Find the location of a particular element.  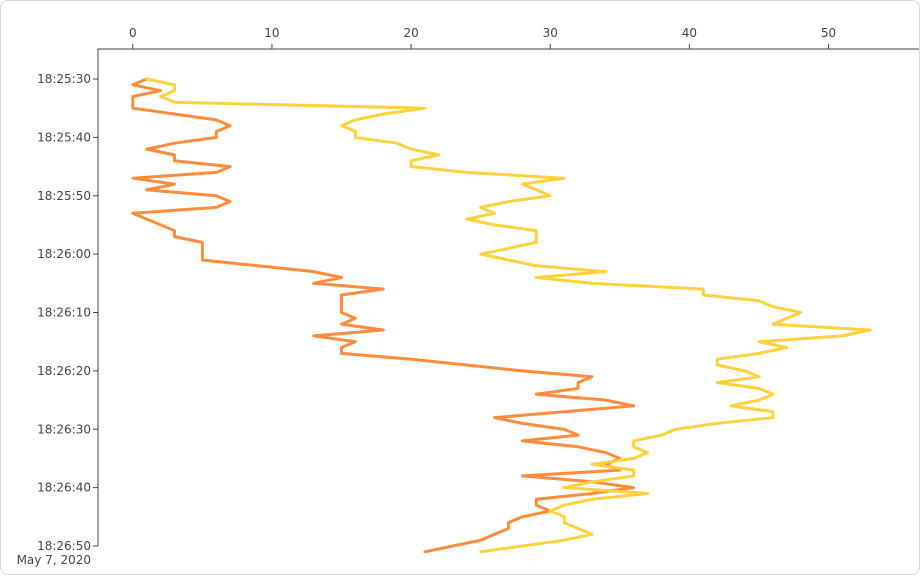

time-tick-label: 18:25:40 is located at coordinates (64, 137).